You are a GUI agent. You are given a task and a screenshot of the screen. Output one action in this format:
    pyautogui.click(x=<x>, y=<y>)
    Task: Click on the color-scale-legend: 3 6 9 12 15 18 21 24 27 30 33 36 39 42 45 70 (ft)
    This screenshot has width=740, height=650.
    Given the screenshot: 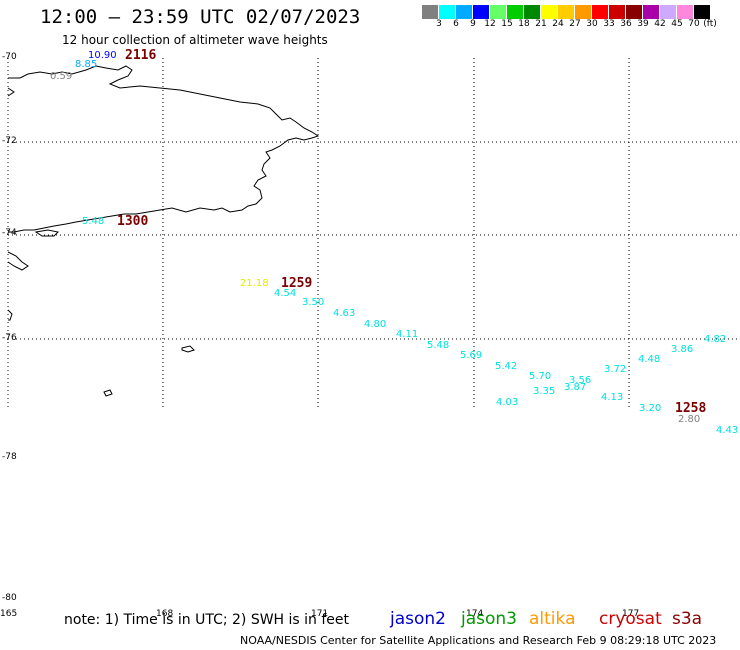 What is the action you would take?
    pyautogui.click(x=581, y=18)
    